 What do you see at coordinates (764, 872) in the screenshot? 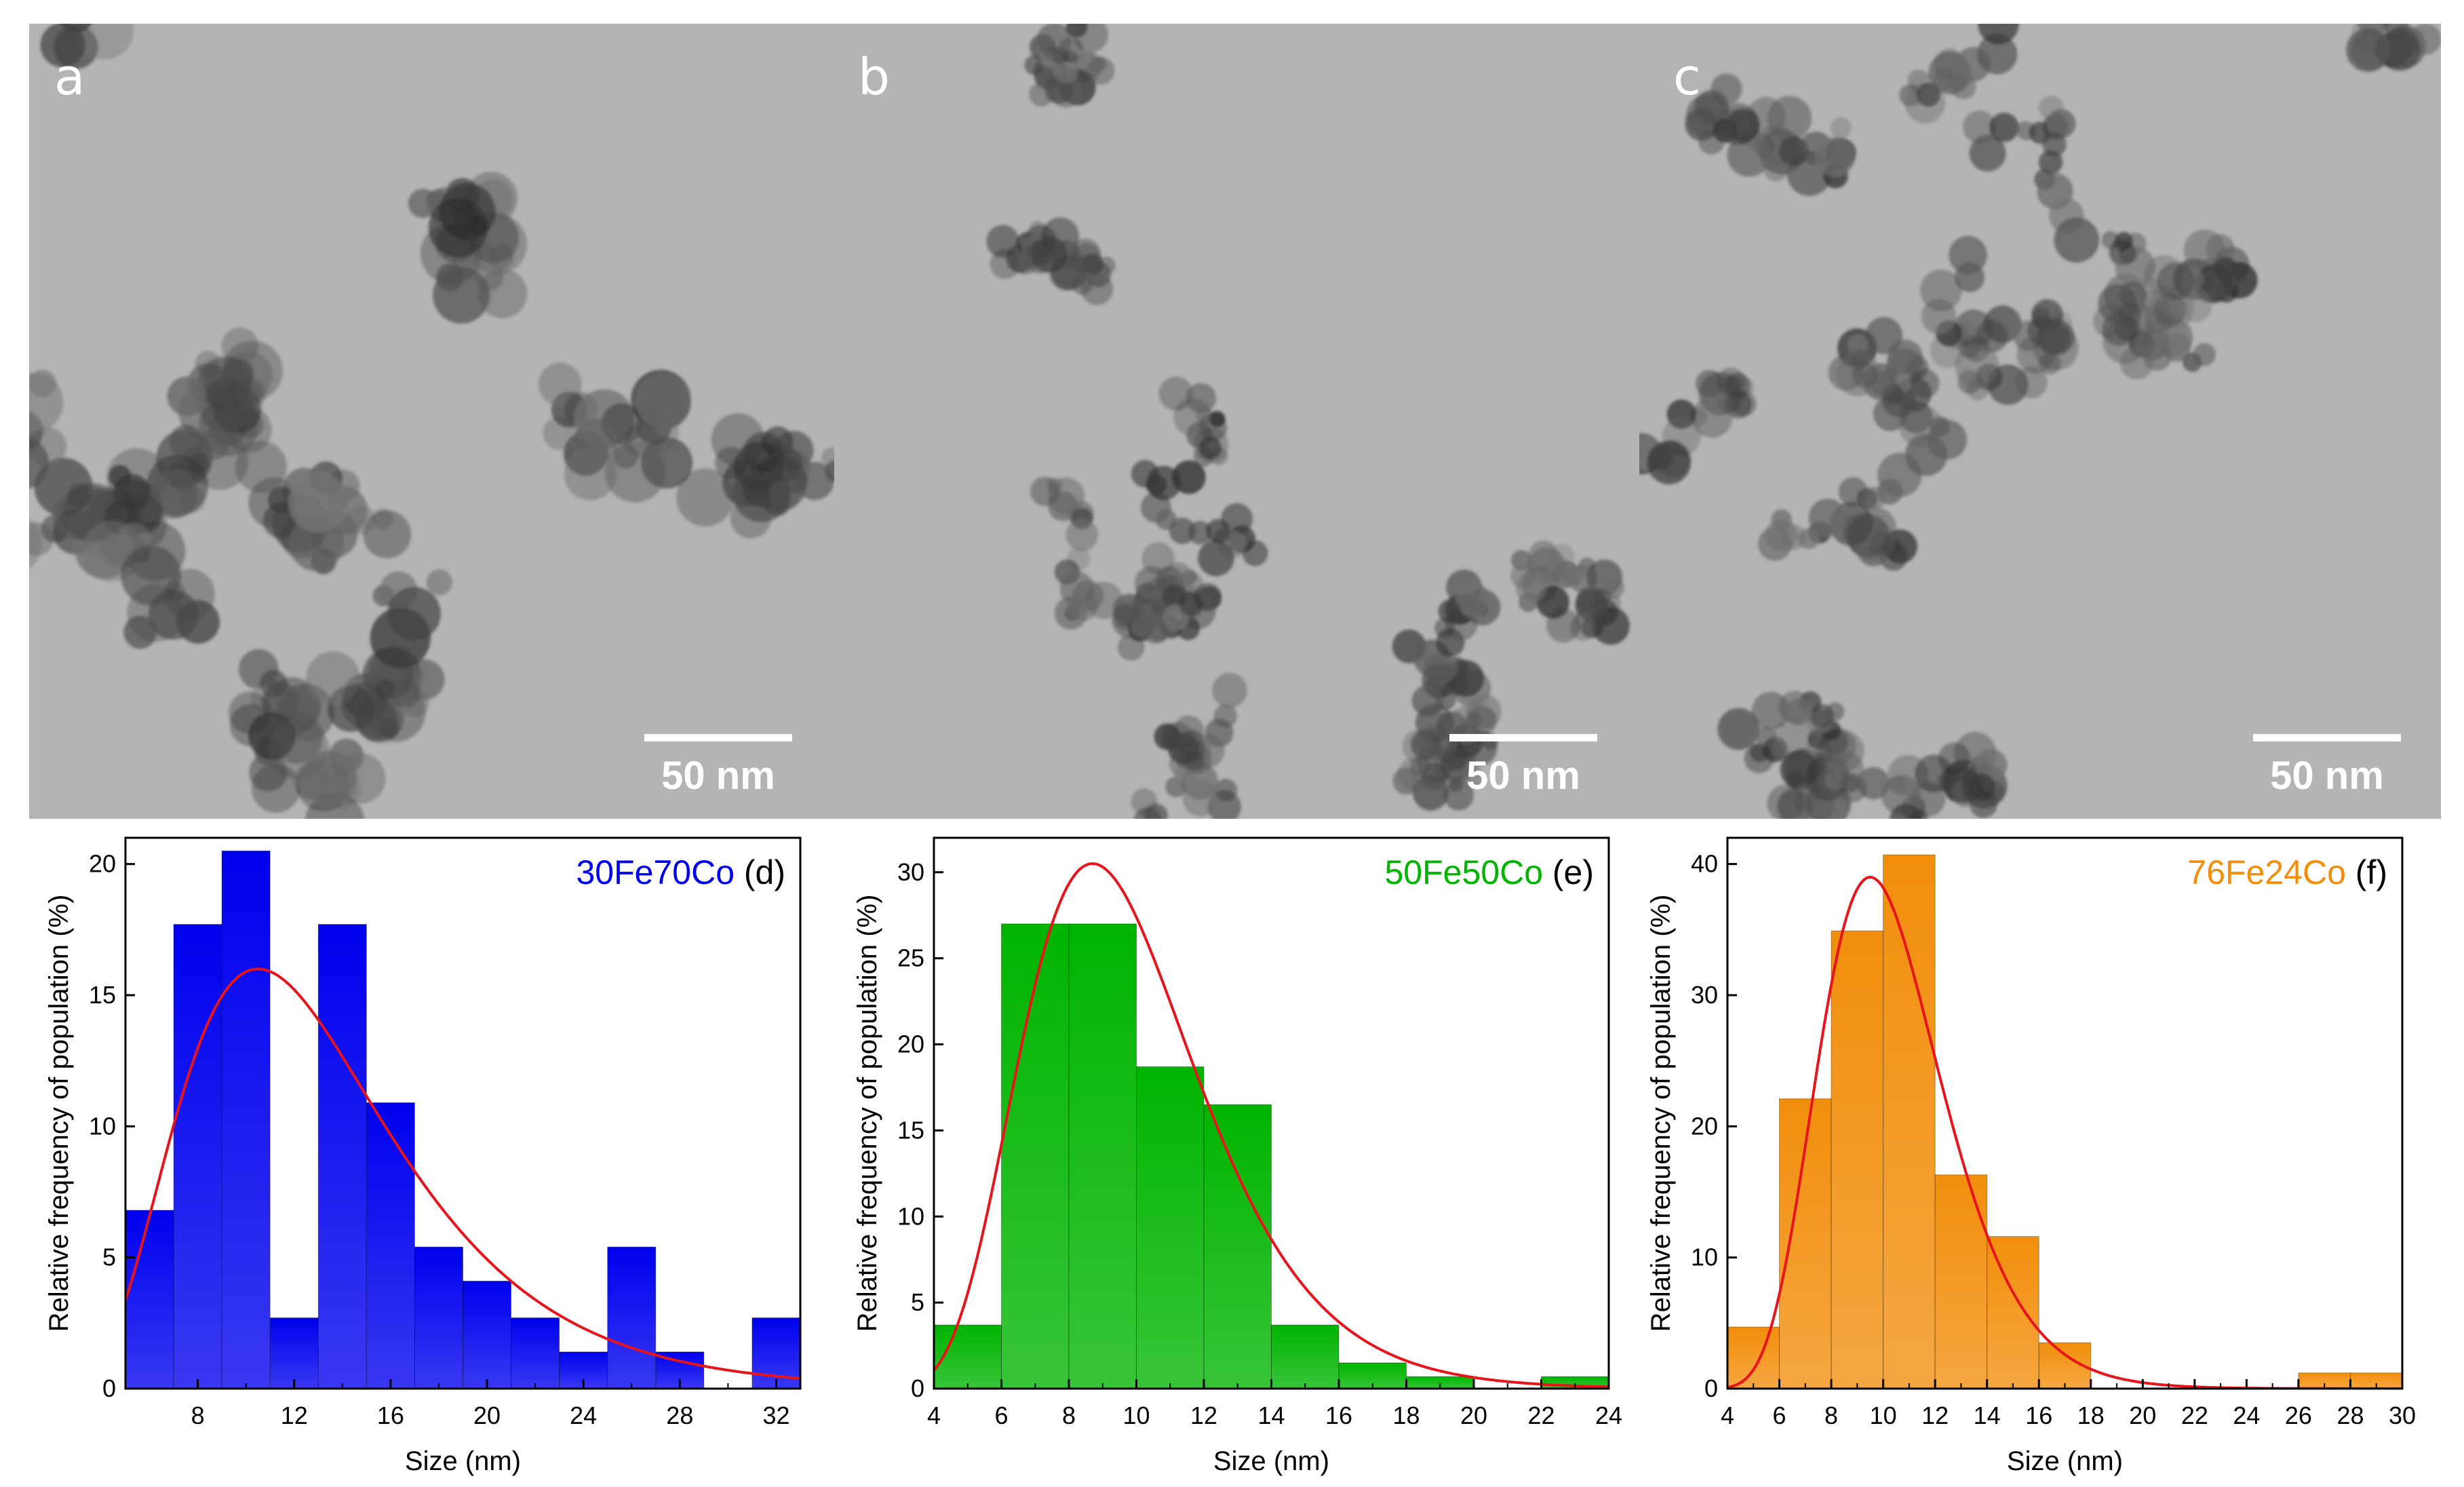
I see `panel-label: (d)` at bounding box center [764, 872].